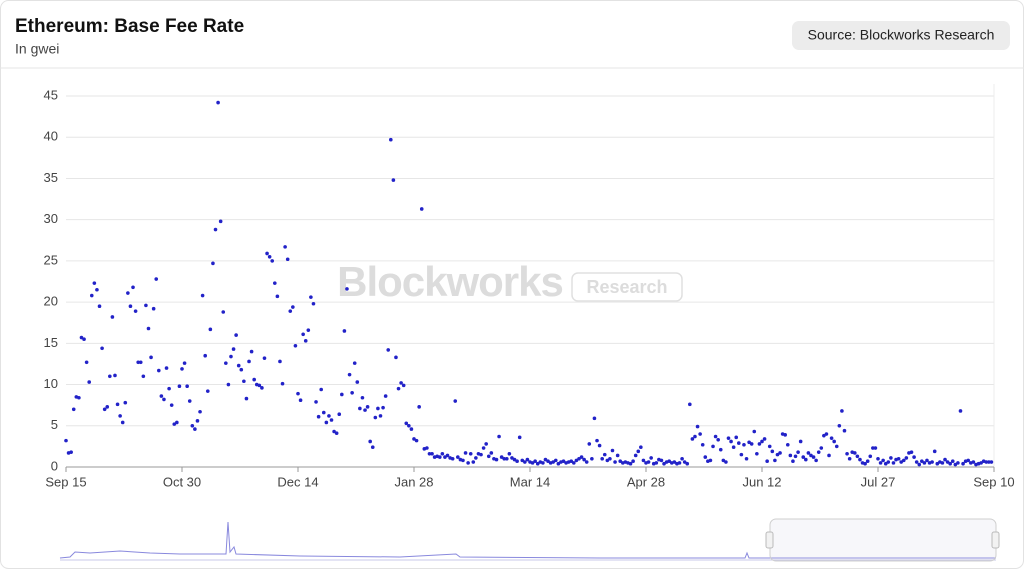  What do you see at coordinates (51, 259) in the screenshot?
I see `y-tick-label: 25` at bounding box center [51, 259].